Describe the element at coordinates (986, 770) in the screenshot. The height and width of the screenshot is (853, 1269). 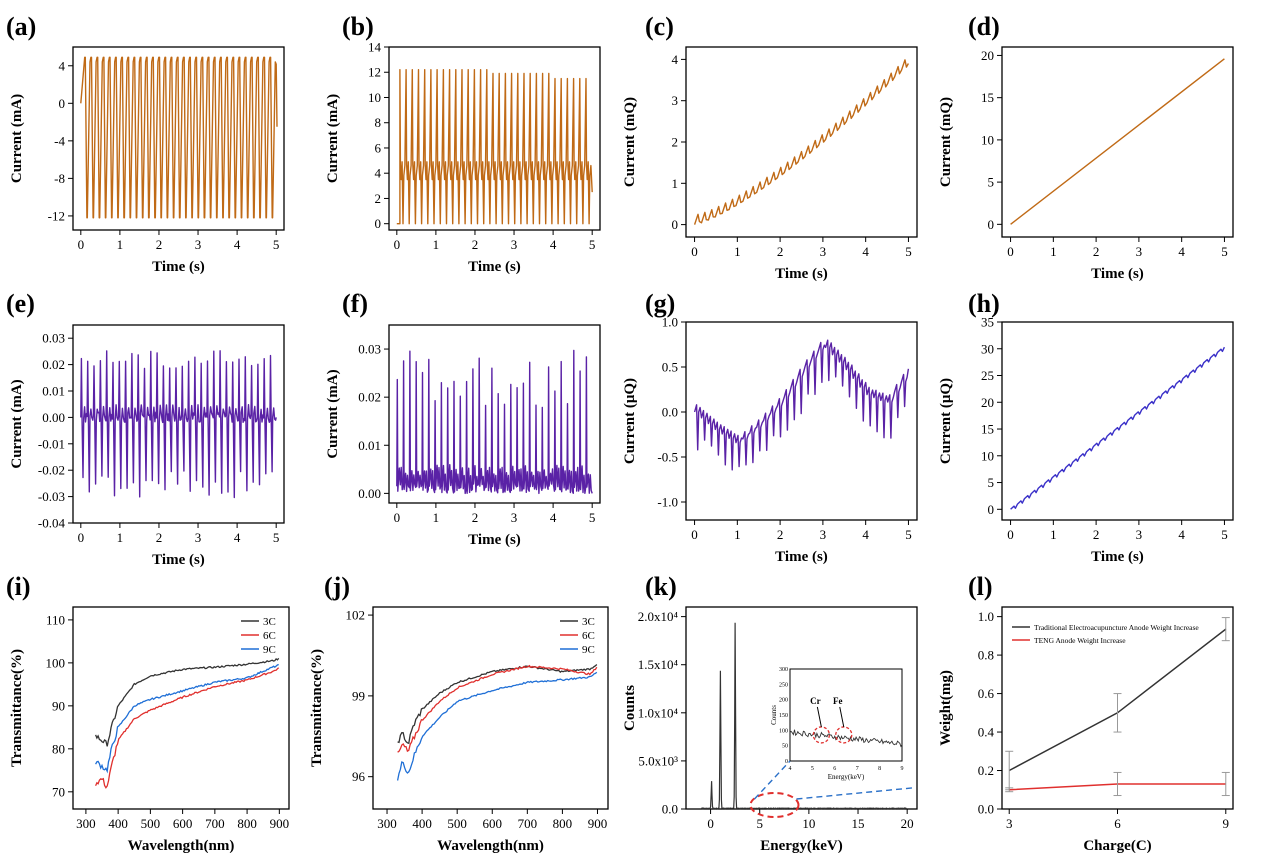
I see `y-tick-label: 0.2` at that location.